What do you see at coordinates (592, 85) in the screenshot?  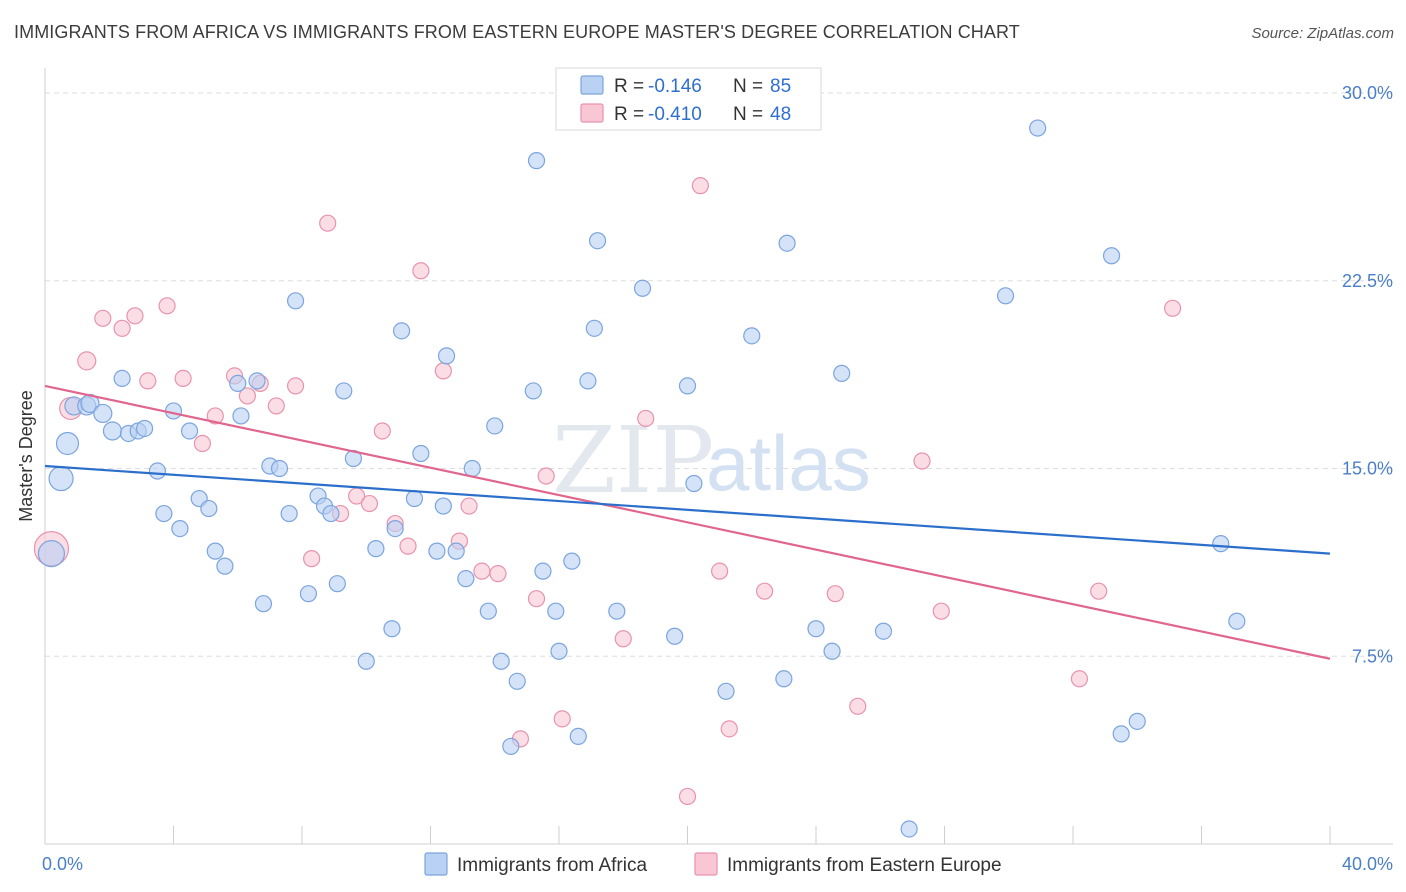 I see `legend-swatch-africa` at bounding box center [592, 85].